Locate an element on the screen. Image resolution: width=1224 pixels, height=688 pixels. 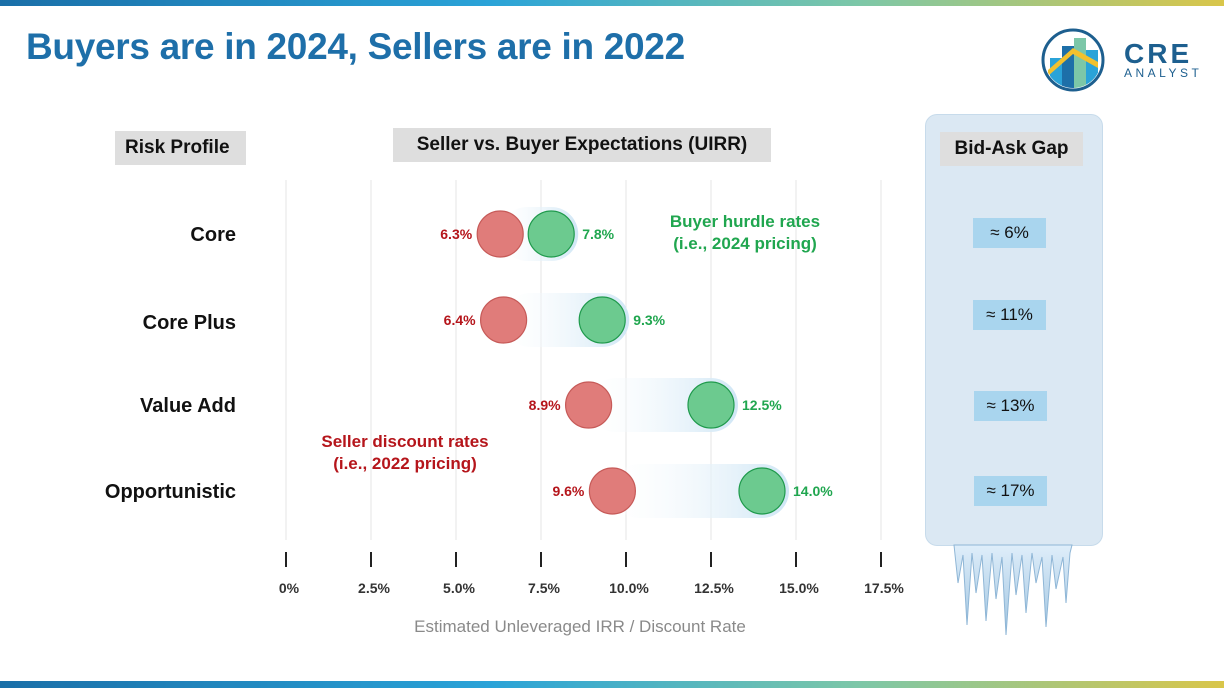
value-labels: 6.3% 7.8% 6.4% 9.3% 8.9% 12.5% 9.6% 14.0% is located at coordinates (636, 362).